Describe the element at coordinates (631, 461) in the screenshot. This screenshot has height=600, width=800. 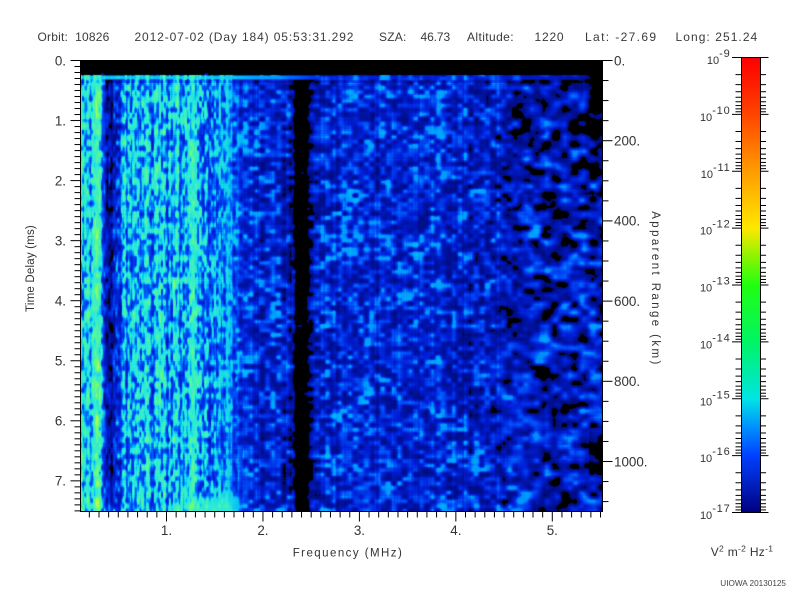
I see `svg-text: 1000.` at that location.